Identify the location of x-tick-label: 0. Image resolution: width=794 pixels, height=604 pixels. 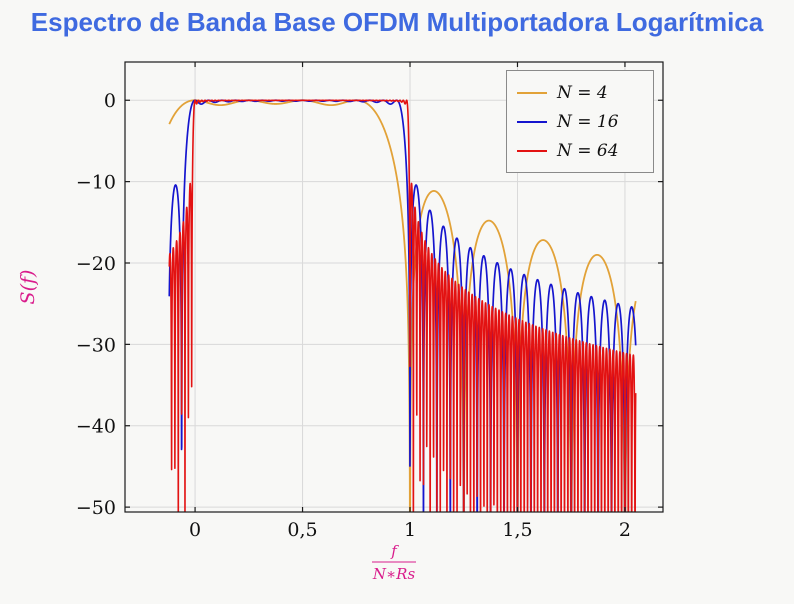
(195, 530).